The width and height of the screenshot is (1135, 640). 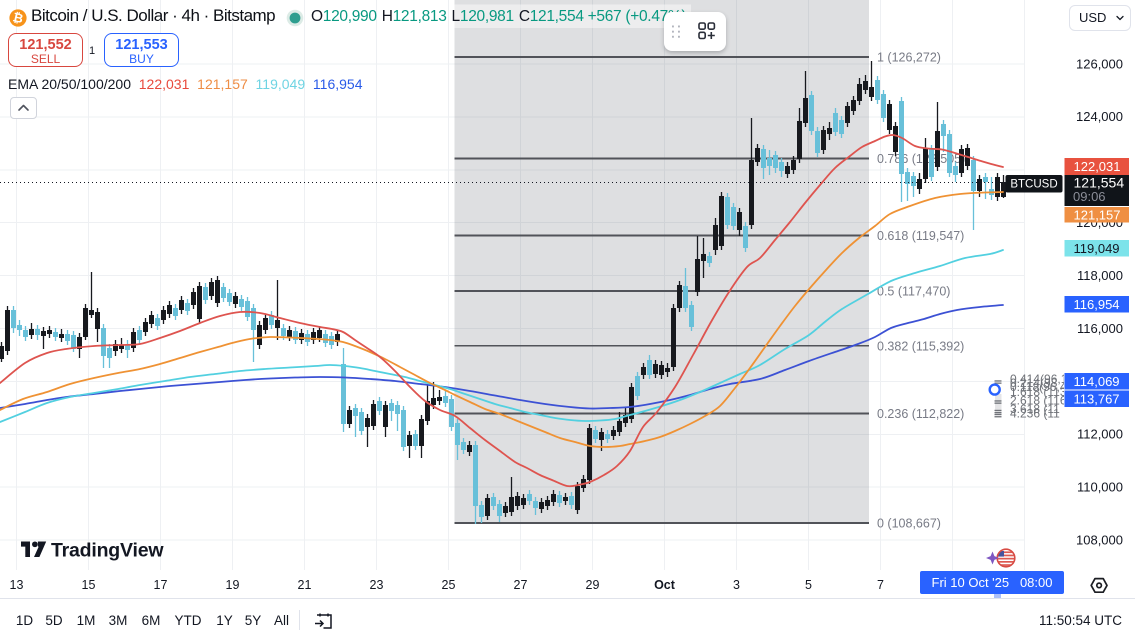 What do you see at coordinates (1099, 539) in the screenshot?
I see `svg-text: 108,000` at bounding box center [1099, 539].